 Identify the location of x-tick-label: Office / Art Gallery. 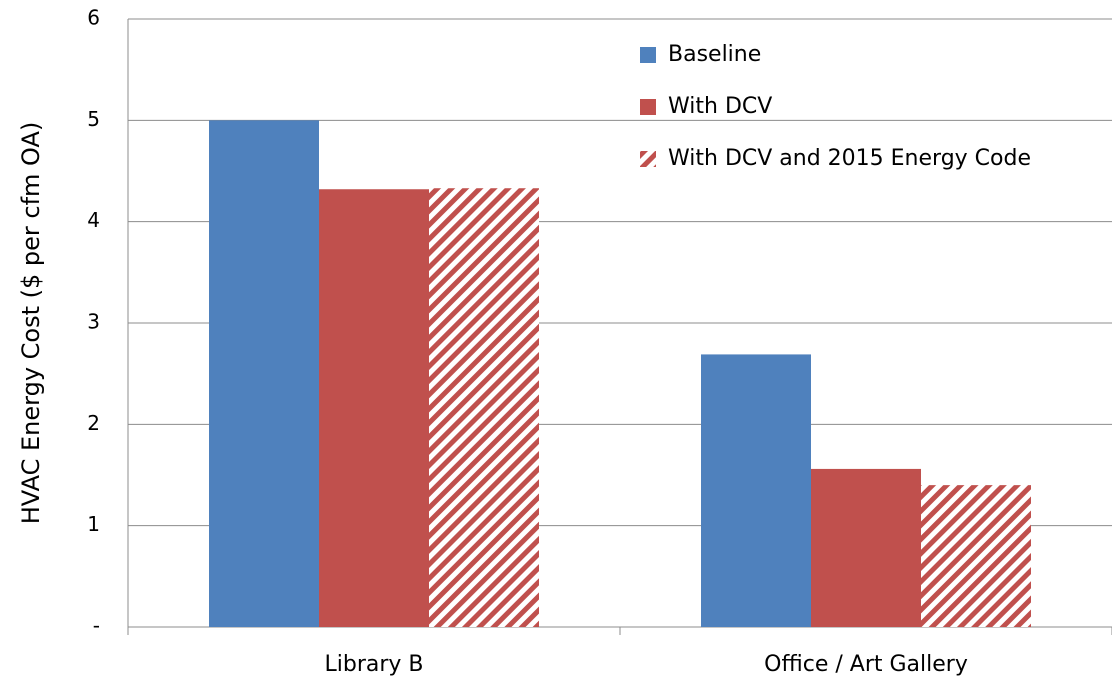
(866, 664).